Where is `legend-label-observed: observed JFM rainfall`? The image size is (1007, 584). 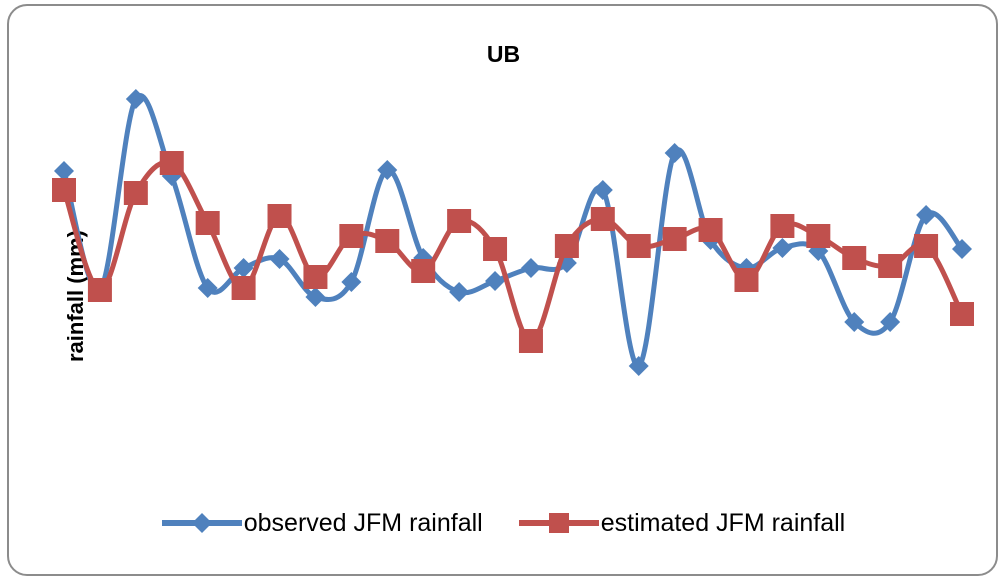
legend-label-observed: observed JFM rainfall is located at coordinates (363, 522).